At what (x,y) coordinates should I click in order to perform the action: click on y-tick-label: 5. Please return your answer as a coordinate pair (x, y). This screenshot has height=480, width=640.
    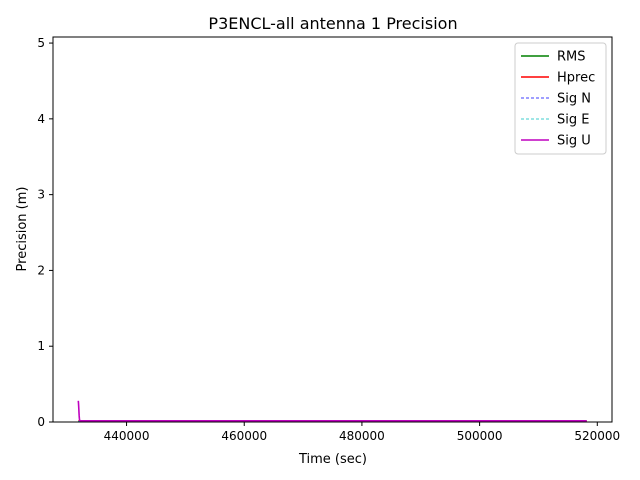
    Looking at the image, I should click on (41, 43).